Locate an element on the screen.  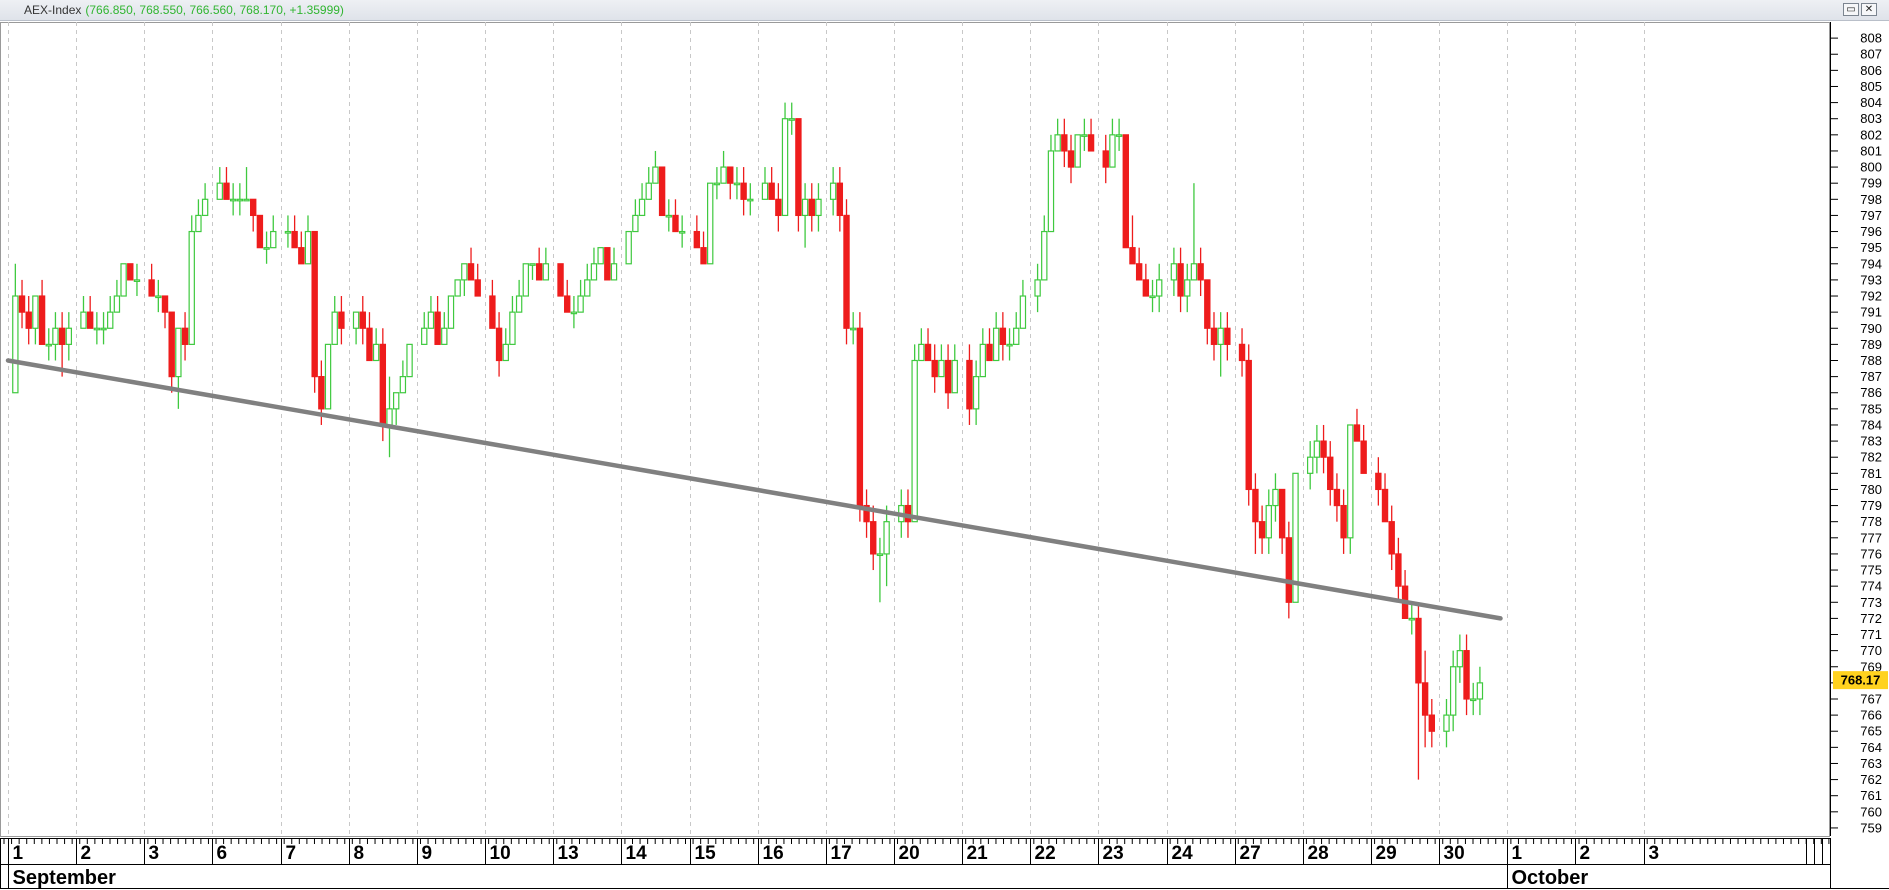
day-label: 22 is located at coordinates (1045, 853).